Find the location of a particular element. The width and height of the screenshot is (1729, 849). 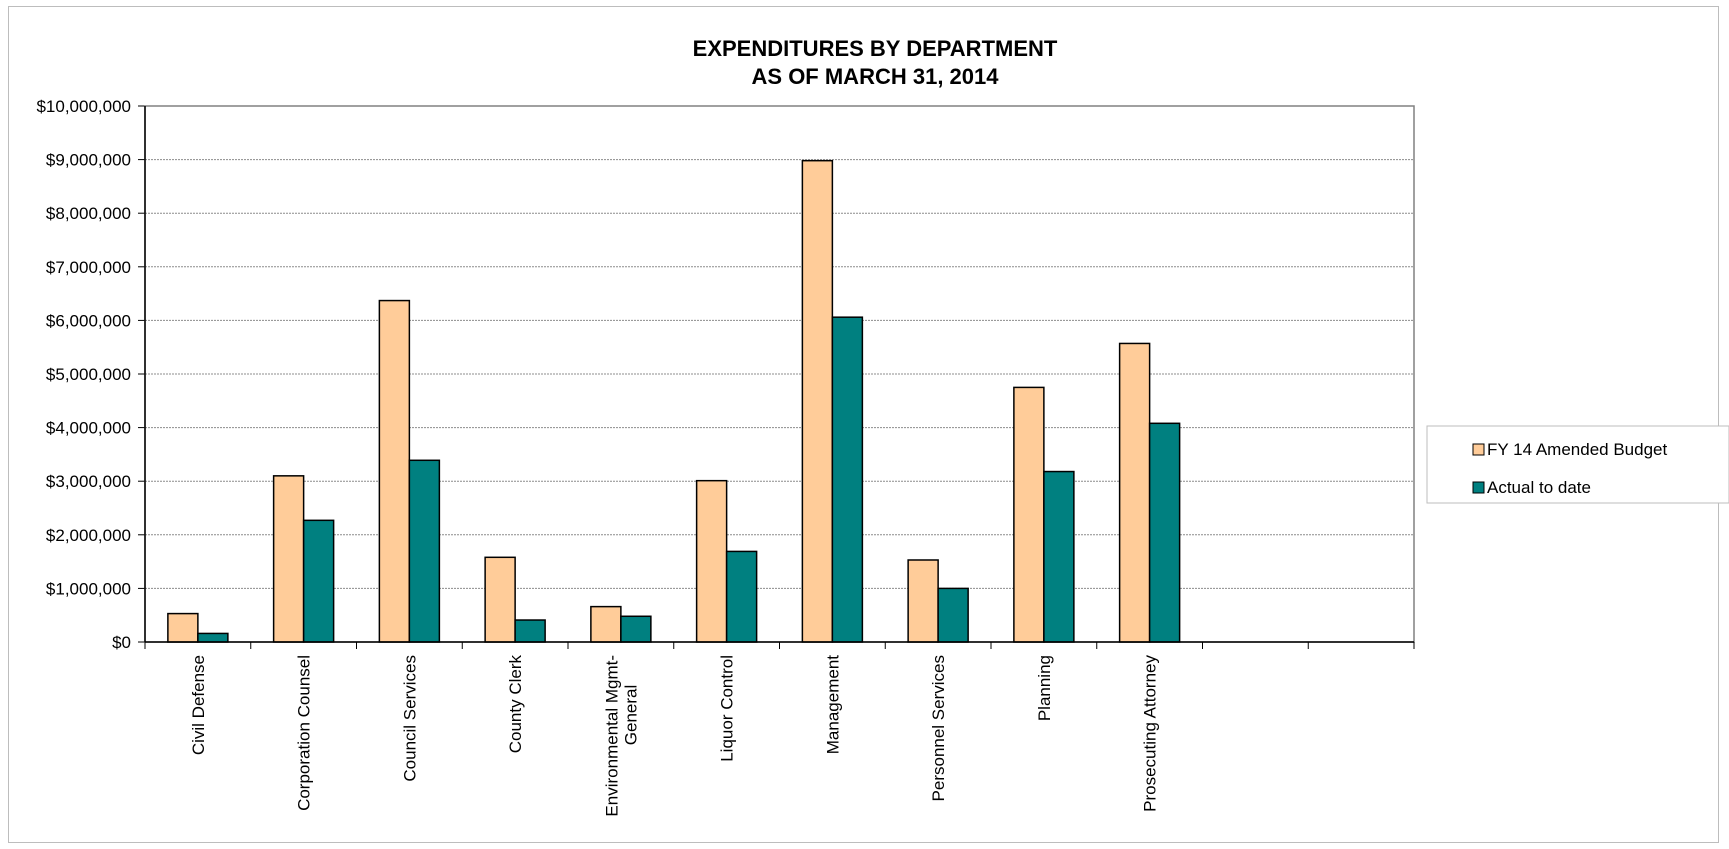

legend-label: FY 14 Amended Budget is located at coordinates (1577, 449).